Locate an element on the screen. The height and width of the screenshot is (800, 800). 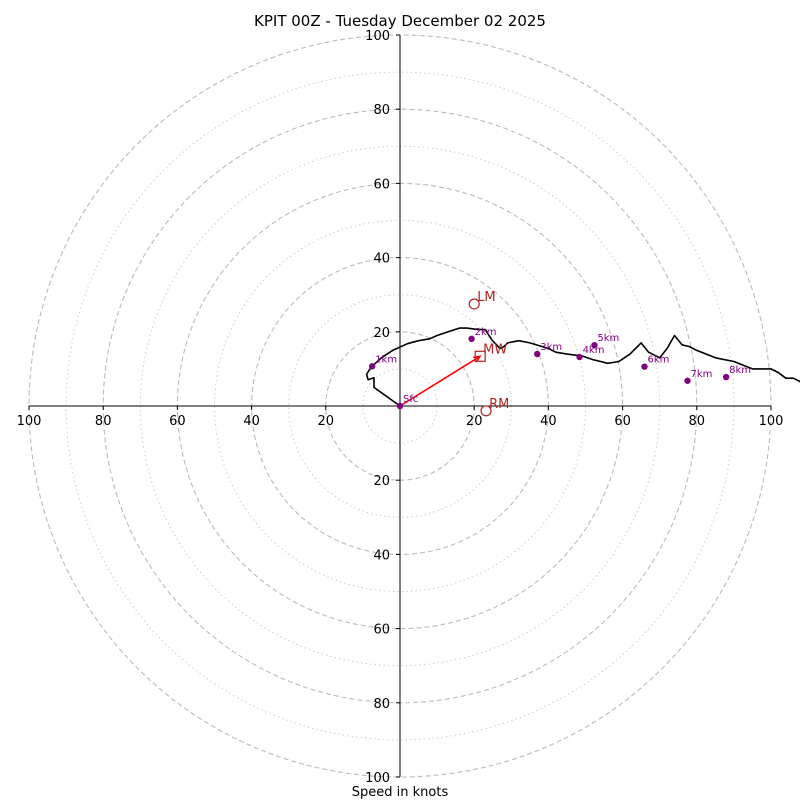
height-label-1km: 1km is located at coordinates (386, 359).